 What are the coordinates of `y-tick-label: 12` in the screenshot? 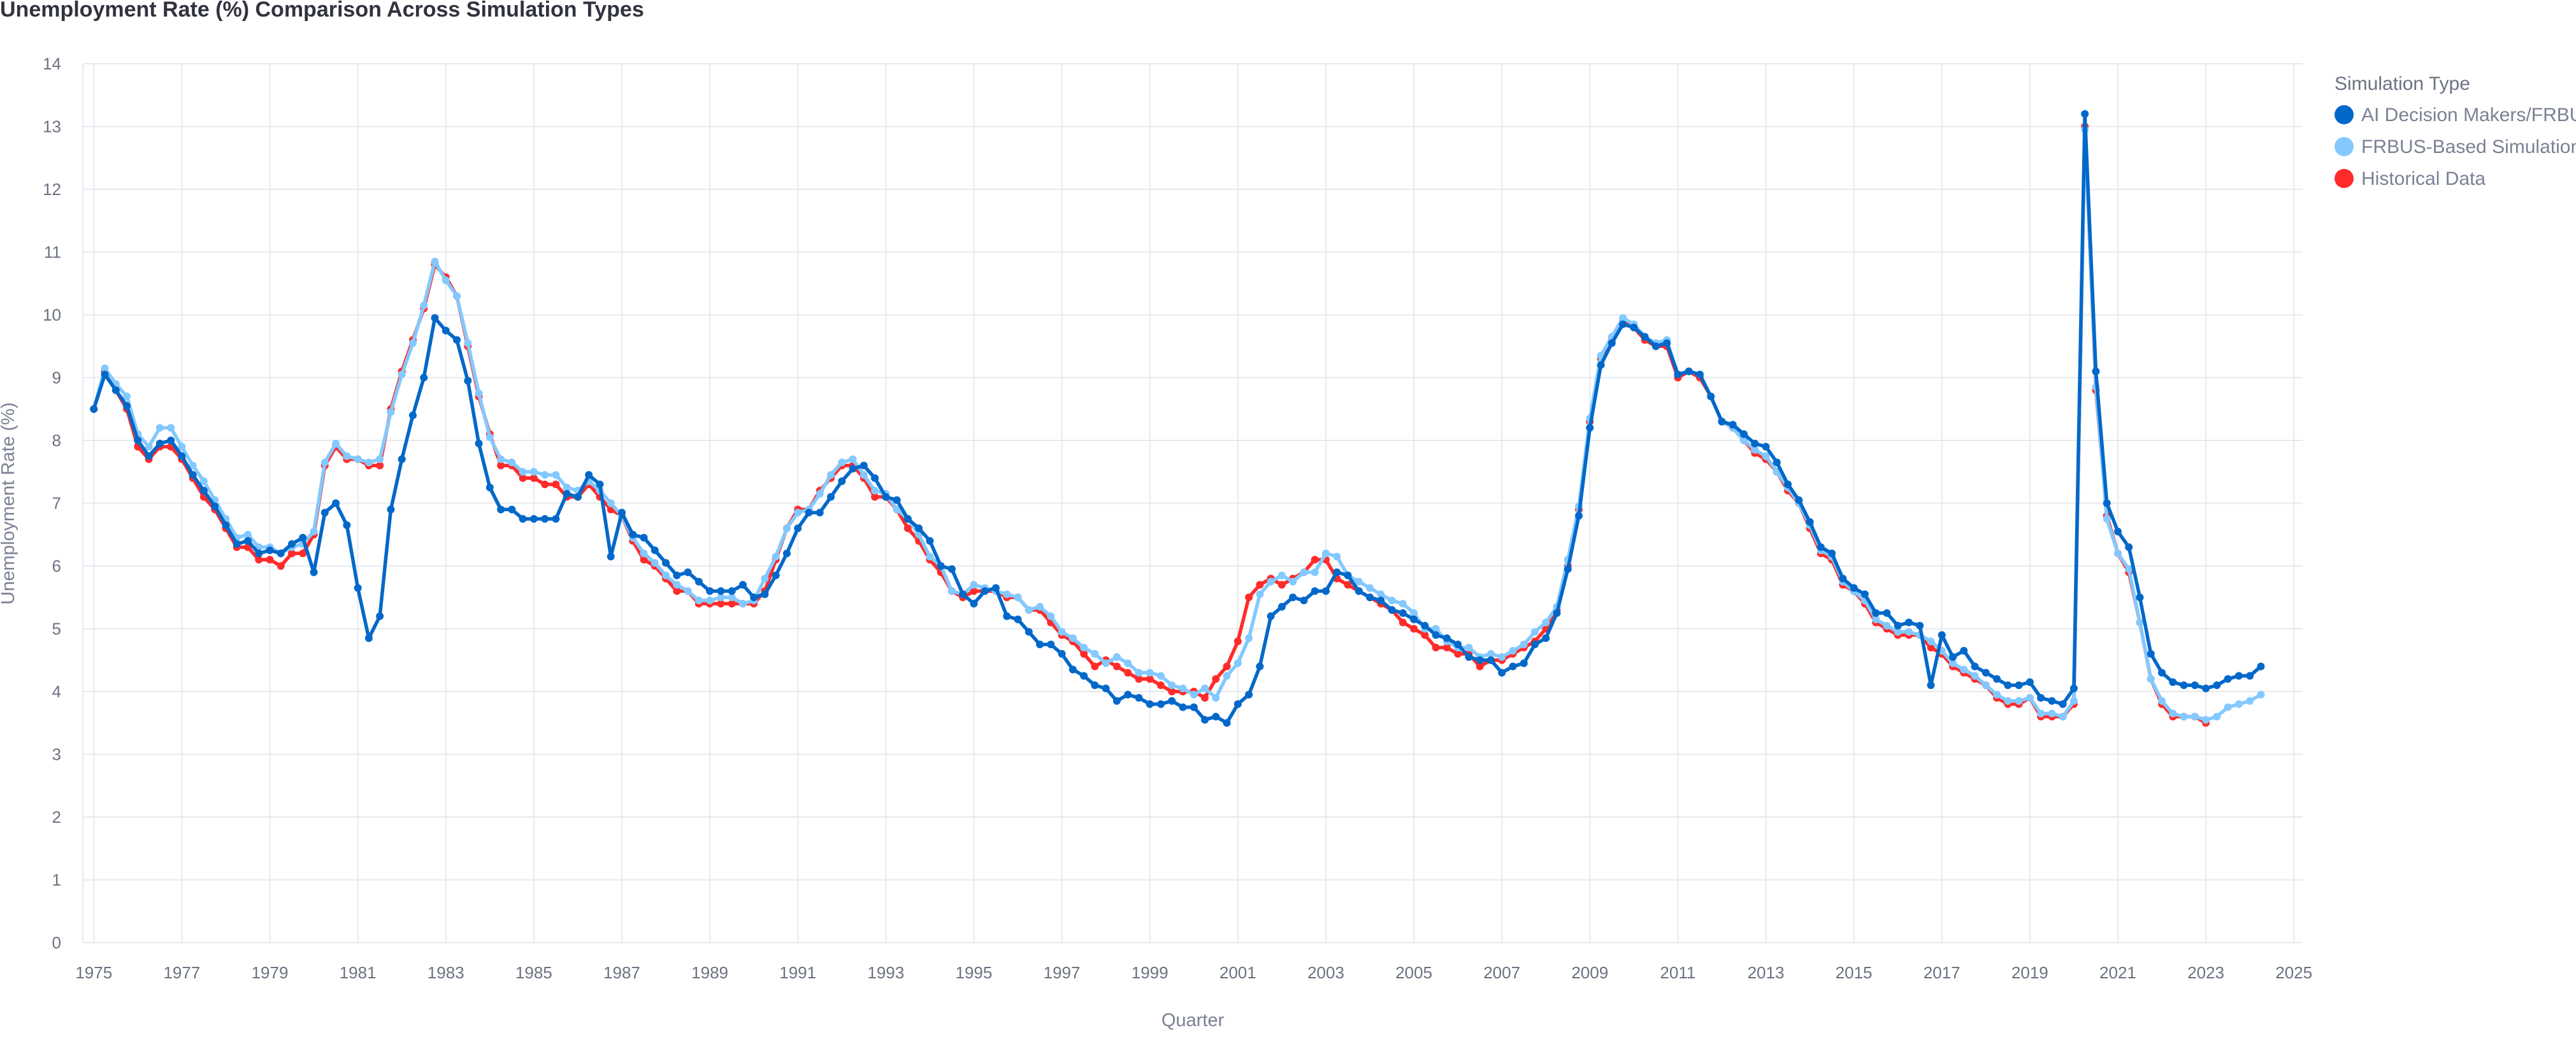 It's located at (52, 189).